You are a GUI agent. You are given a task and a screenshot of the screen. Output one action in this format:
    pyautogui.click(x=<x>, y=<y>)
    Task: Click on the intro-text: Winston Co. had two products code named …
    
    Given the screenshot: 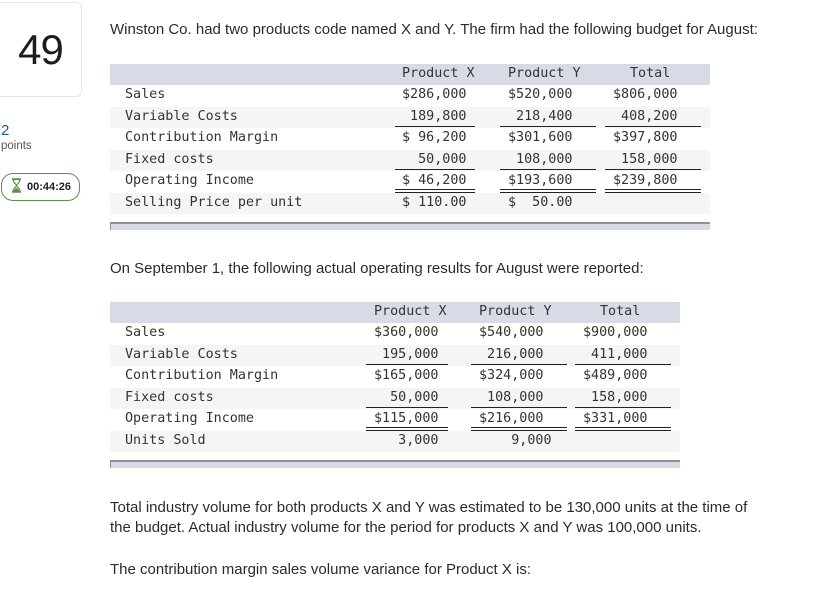 What is the action you would take?
    pyautogui.click(x=434, y=29)
    